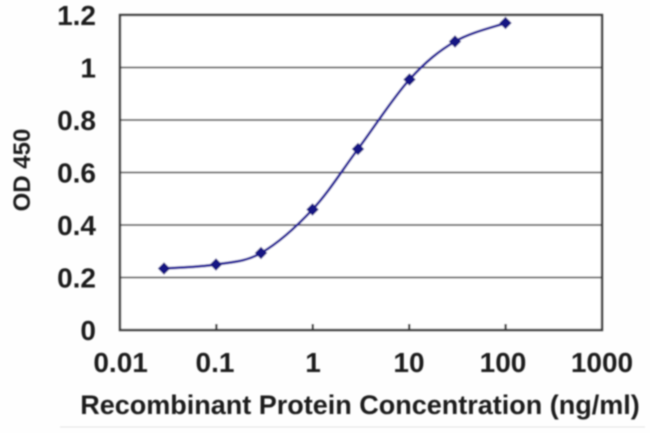  What do you see at coordinates (76, 278) in the screenshot?
I see `svg-text: 0.2` at bounding box center [76, 278].